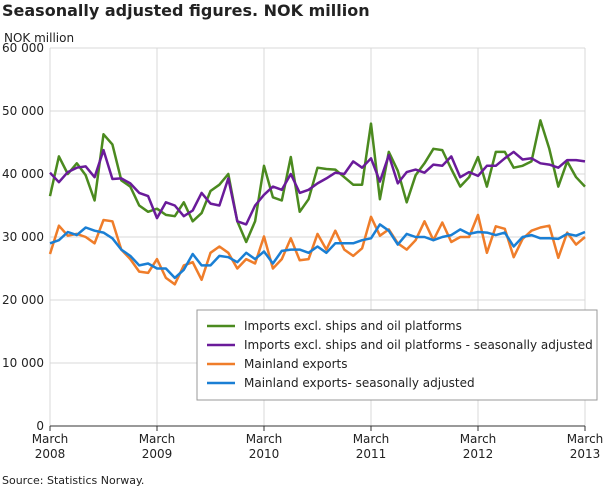 Image resolution: width=610 pixels, height=492 pixels. Describe the element at coordinates (371, 446) in the screenshot. I see `x-tick-label: March 2011` at that location.